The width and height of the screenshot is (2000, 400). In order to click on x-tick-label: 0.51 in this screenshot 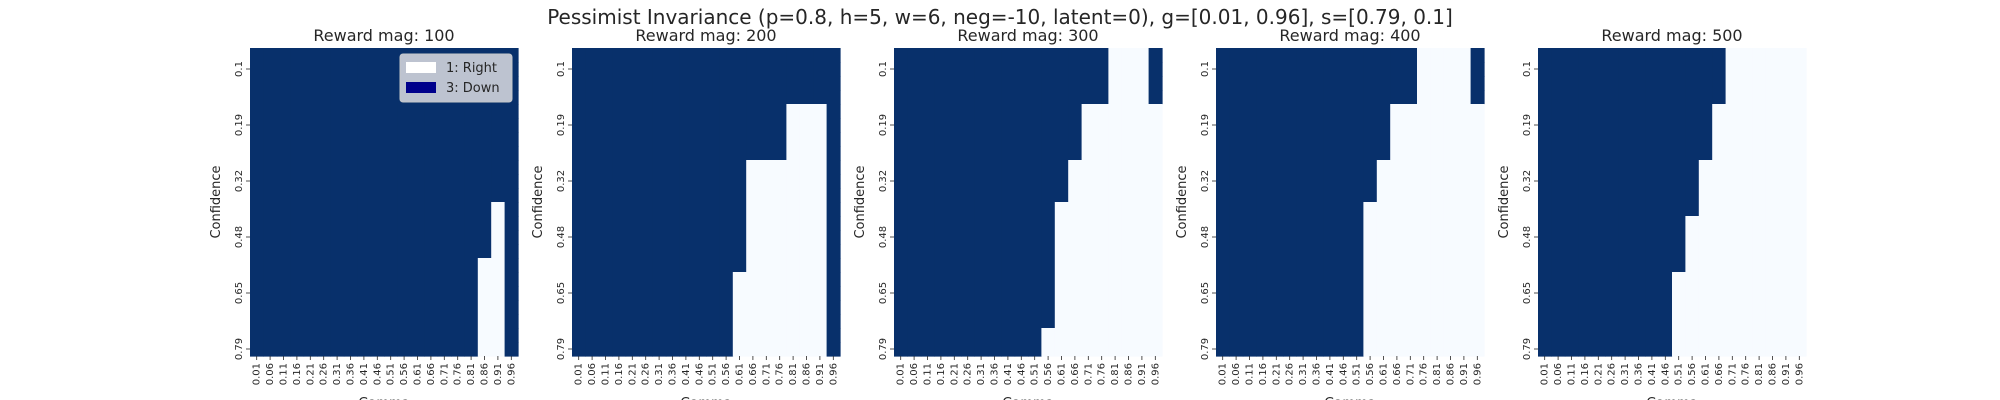, I will do `click(1035, 374)`.